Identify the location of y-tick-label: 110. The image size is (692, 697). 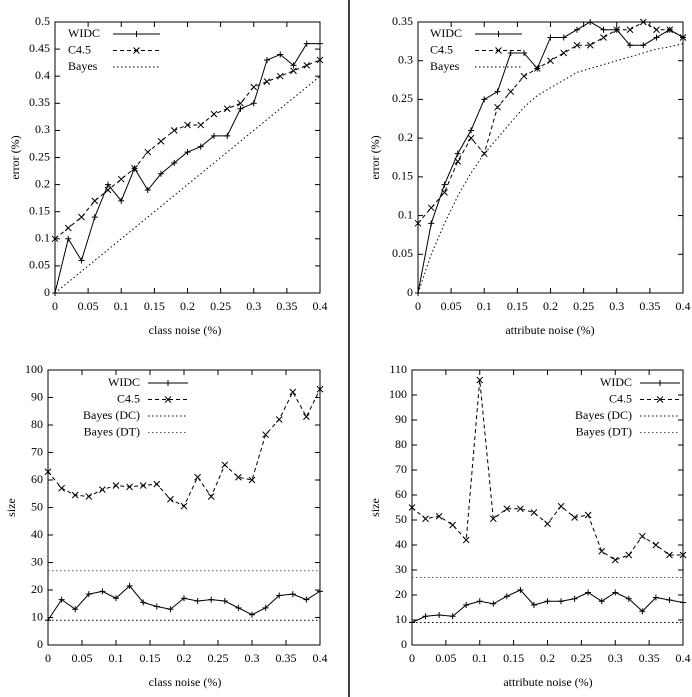
(398, 369).